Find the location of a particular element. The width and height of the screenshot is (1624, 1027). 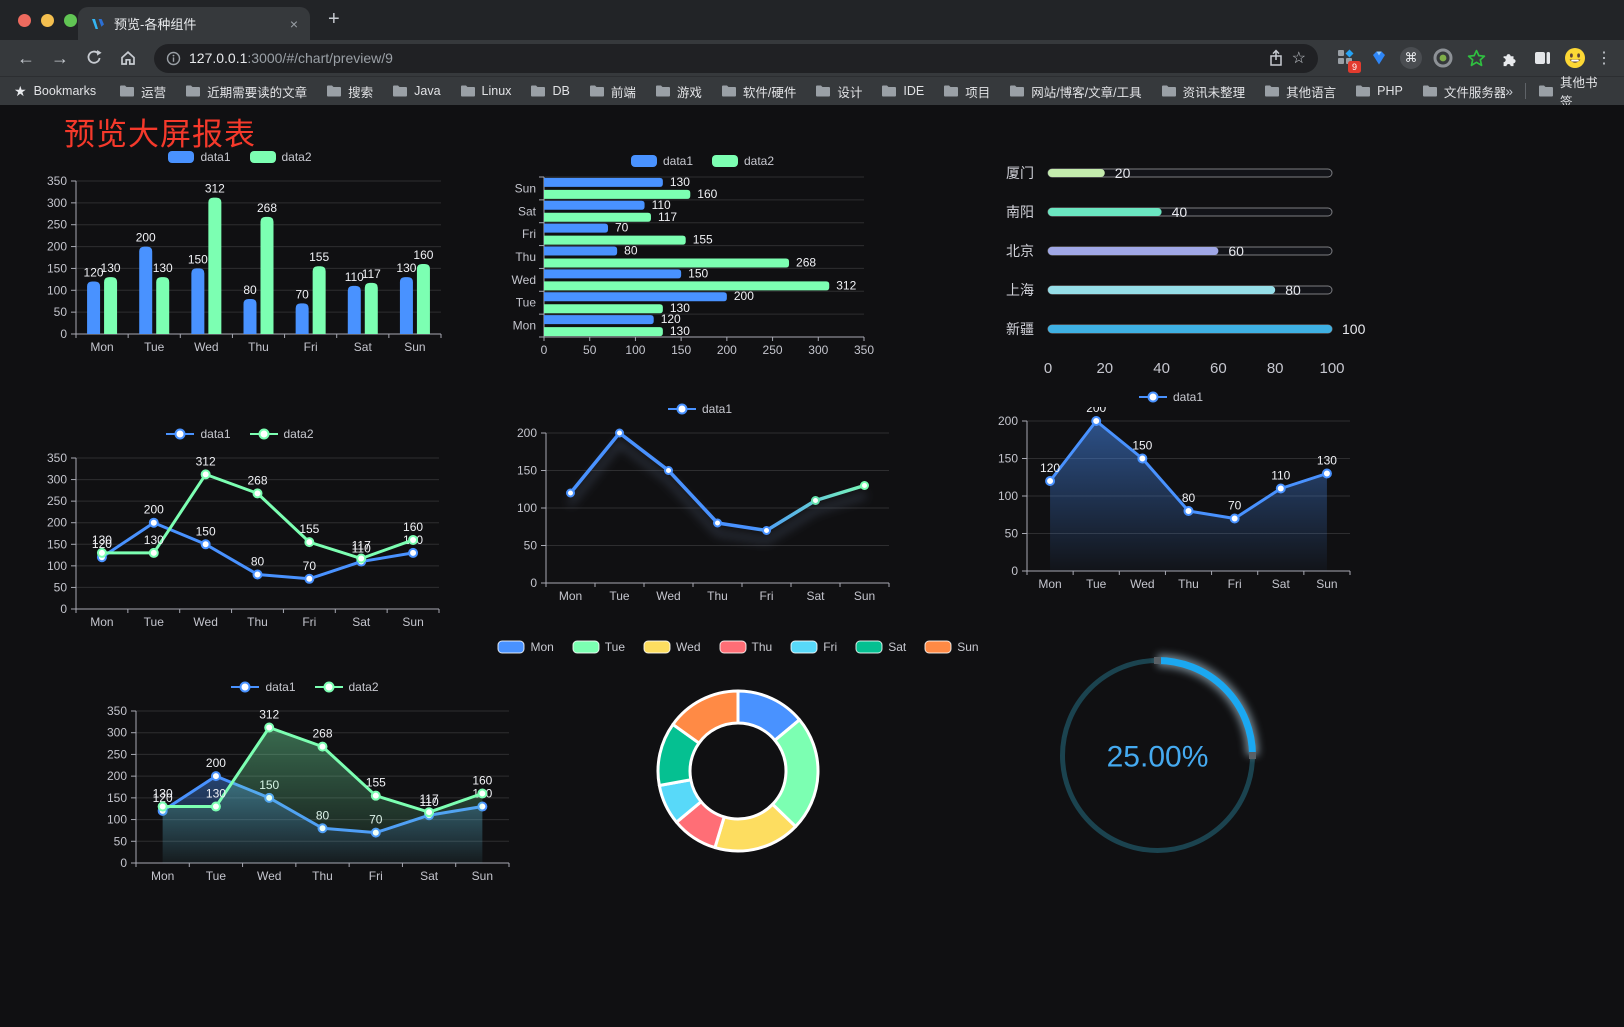

bookmark-folder-label: 其他语言 is located at coordinates (1311, 92).